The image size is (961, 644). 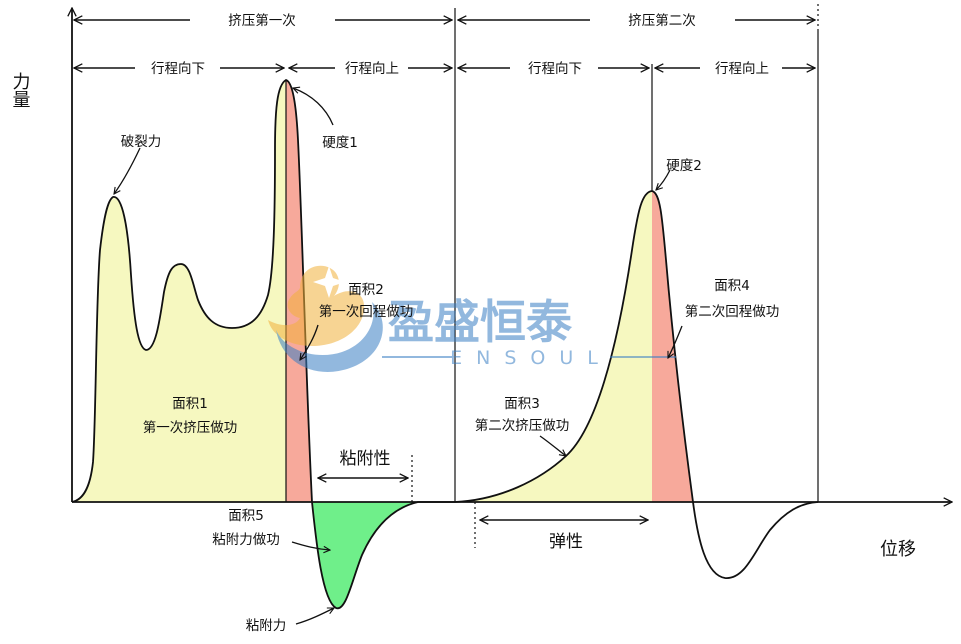 I want to click on watermark-brand-en: ENSOUL, so click(x=531, y=358).